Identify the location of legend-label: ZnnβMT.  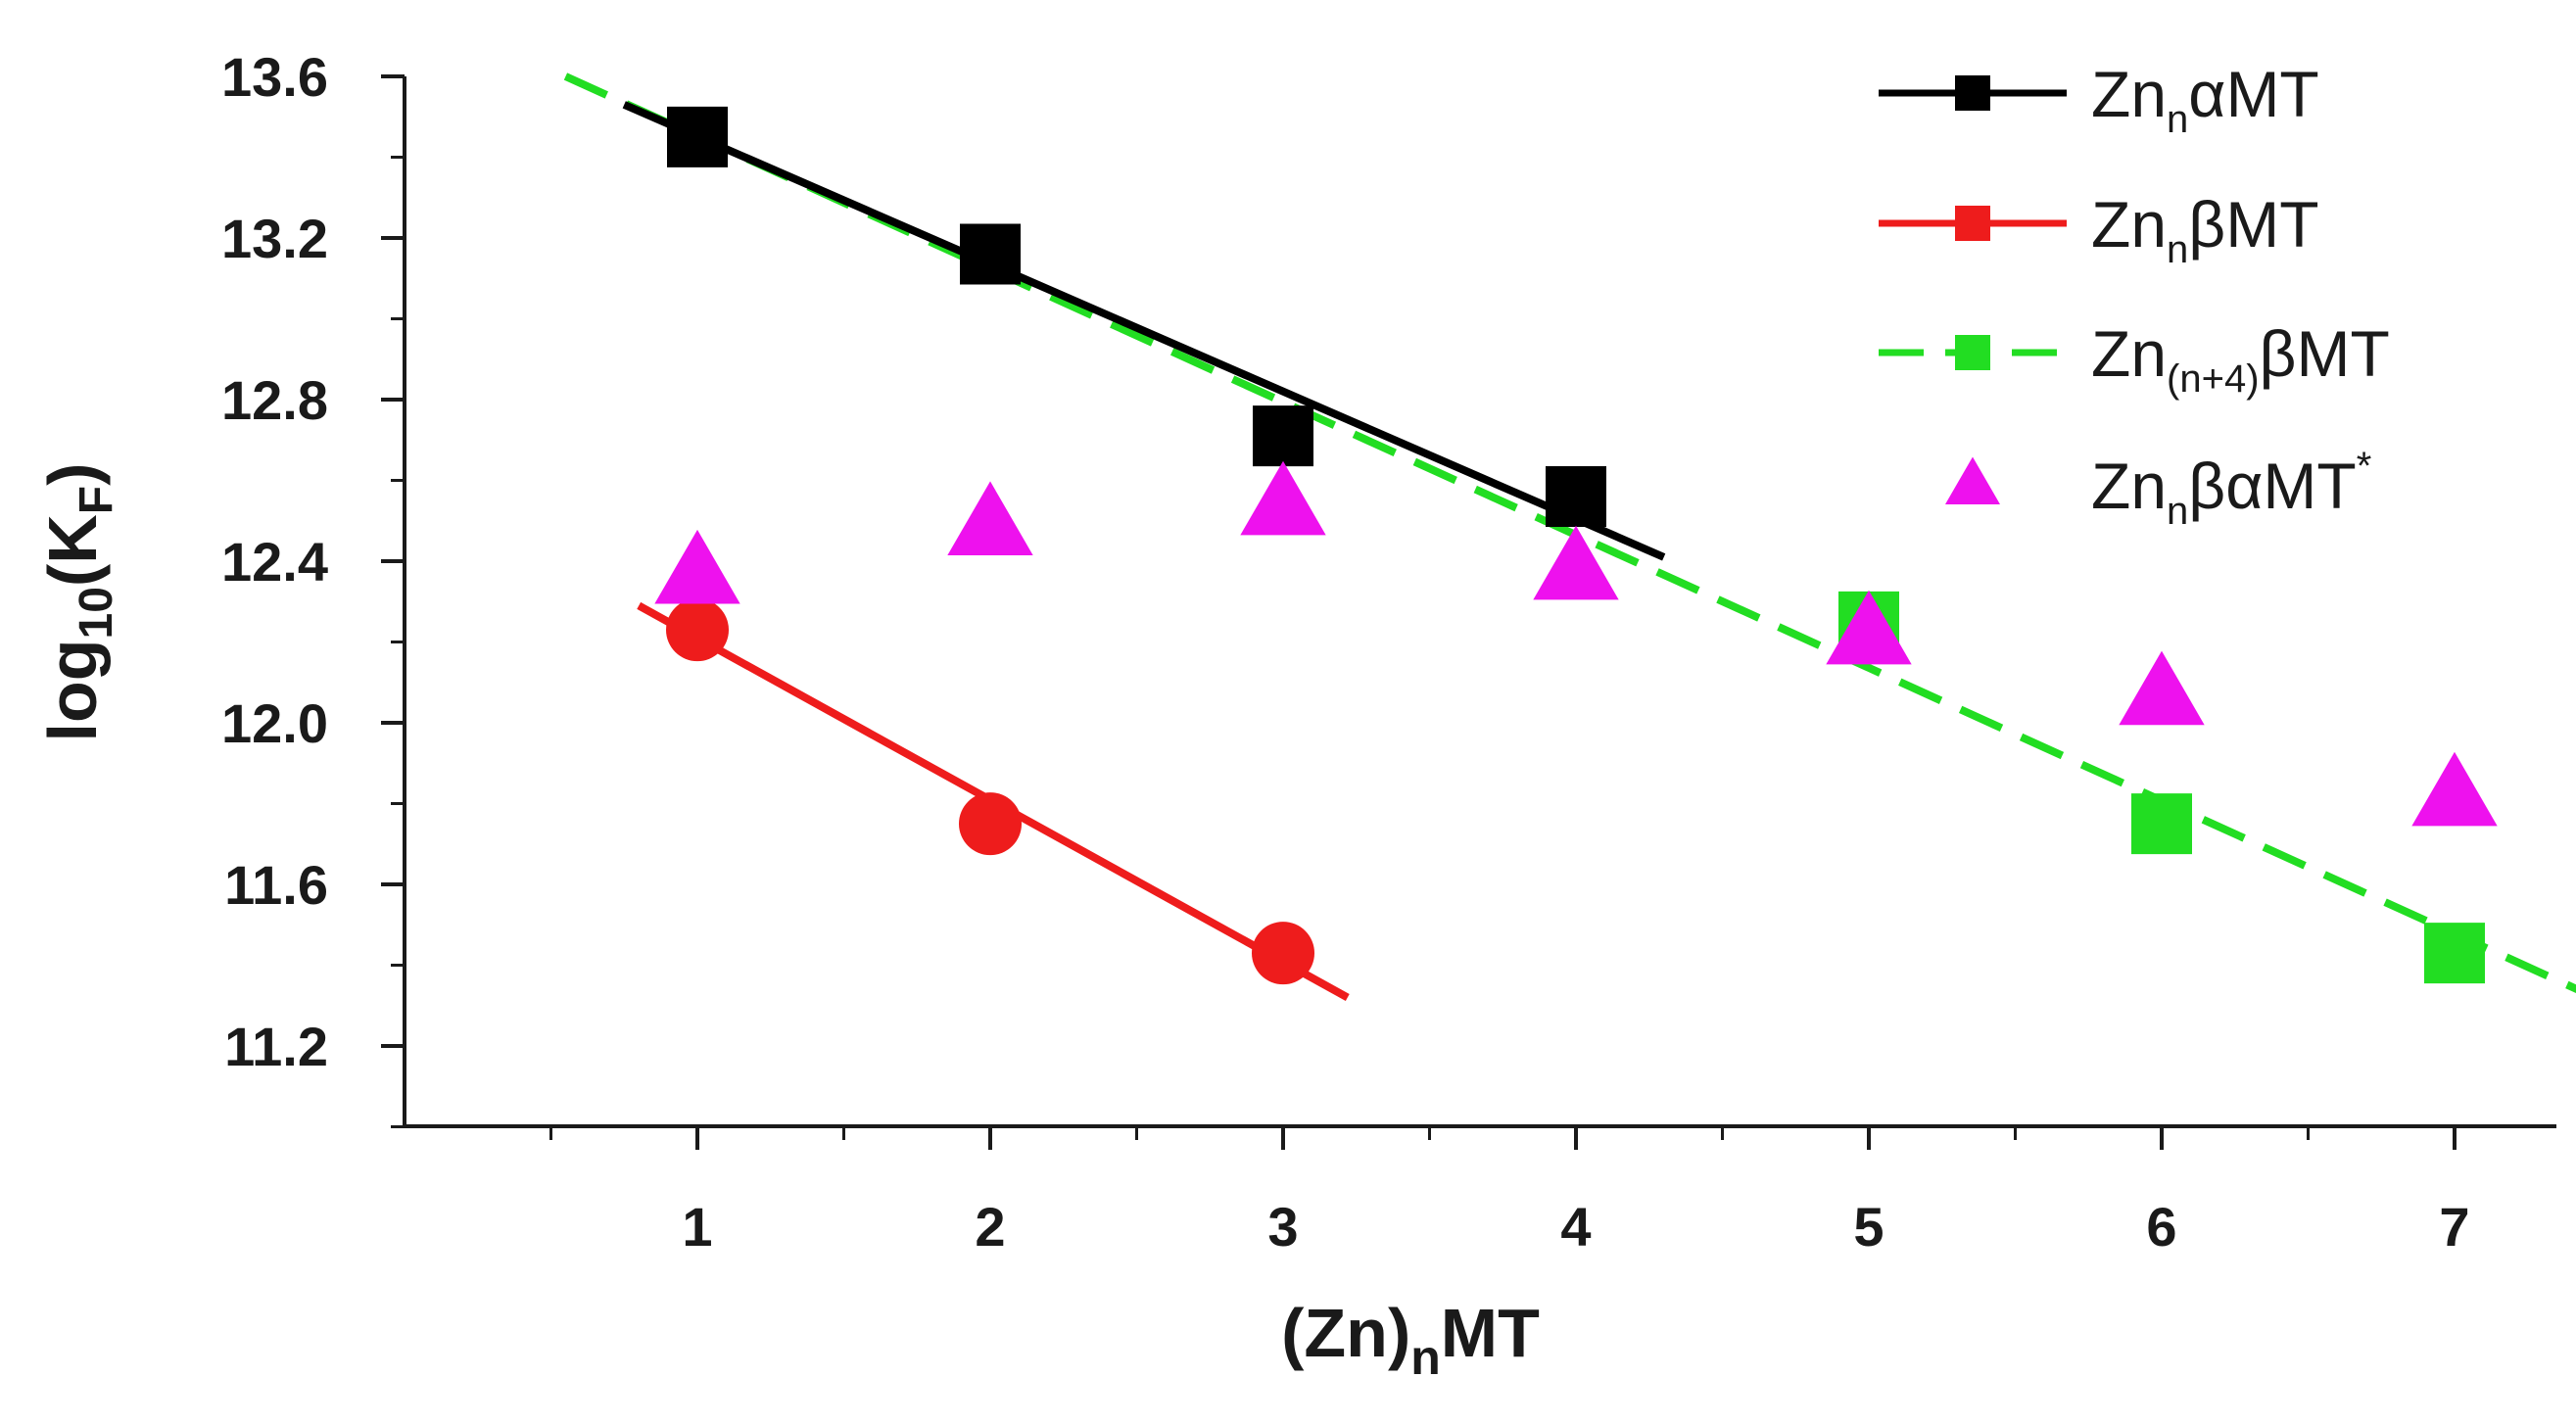
(2205, 229).